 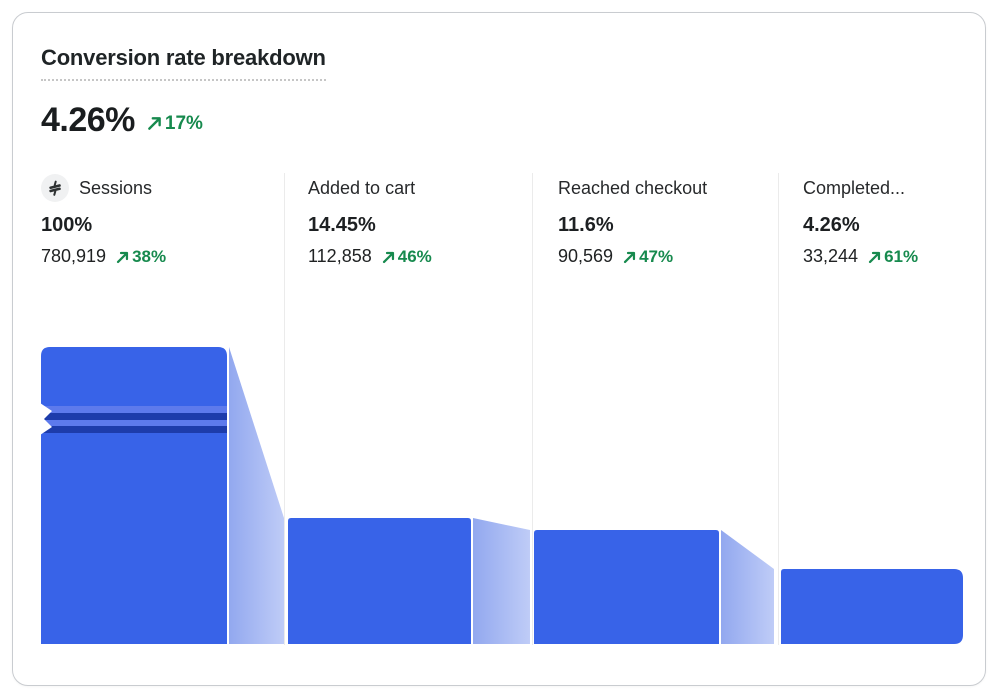 What do you see at coordinates (586, 256) in the screenshot?
I see `stage-count: 90,569` at bounding box center [586, 256].